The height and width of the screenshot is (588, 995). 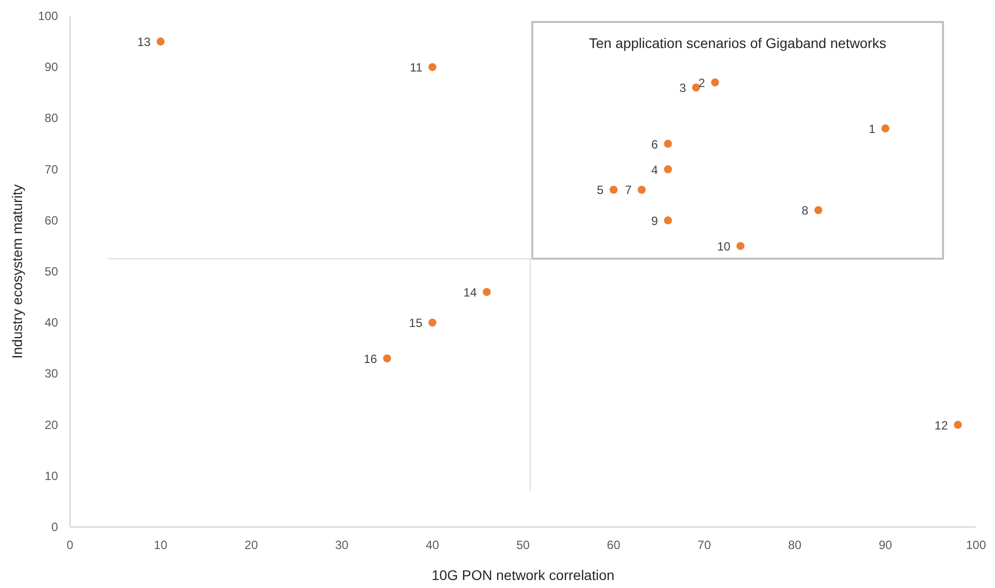 I want to click on x-tick-label: 80, so click(x=795, y=545).